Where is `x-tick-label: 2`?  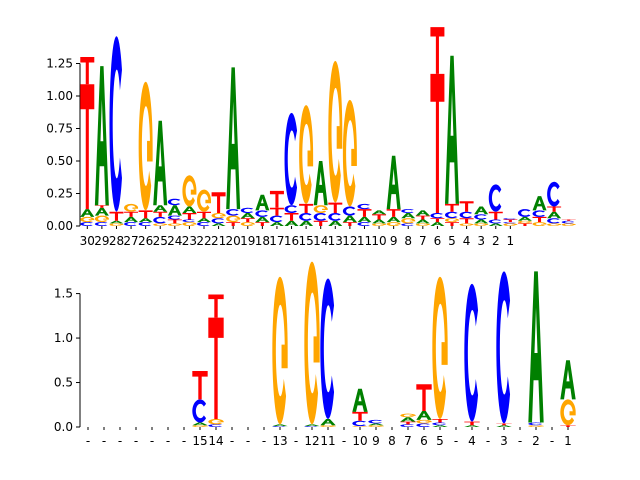 x-tick-label: 2 is located at coordinates (536, 441).